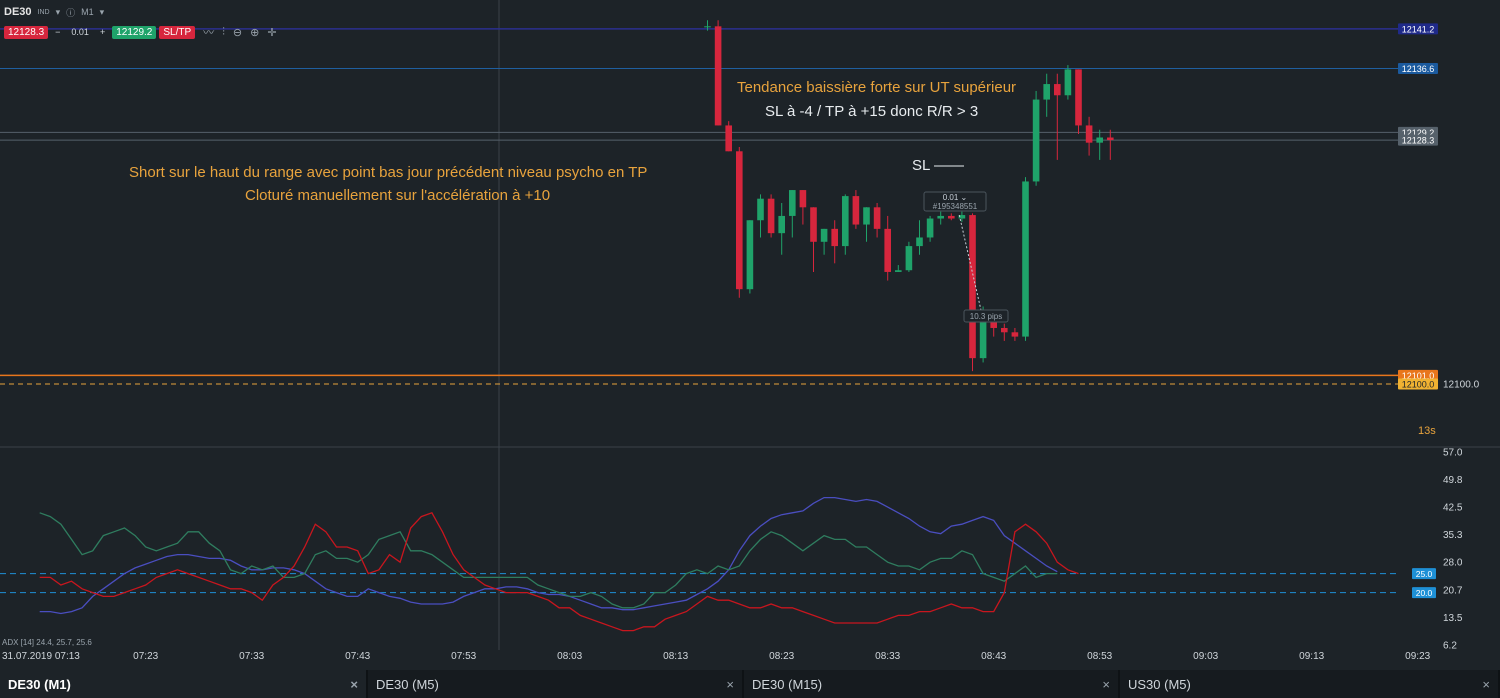 The width and height of the screenshot is (1500, 698). I want to click on instrument-badge: IND, so click(43, 12).